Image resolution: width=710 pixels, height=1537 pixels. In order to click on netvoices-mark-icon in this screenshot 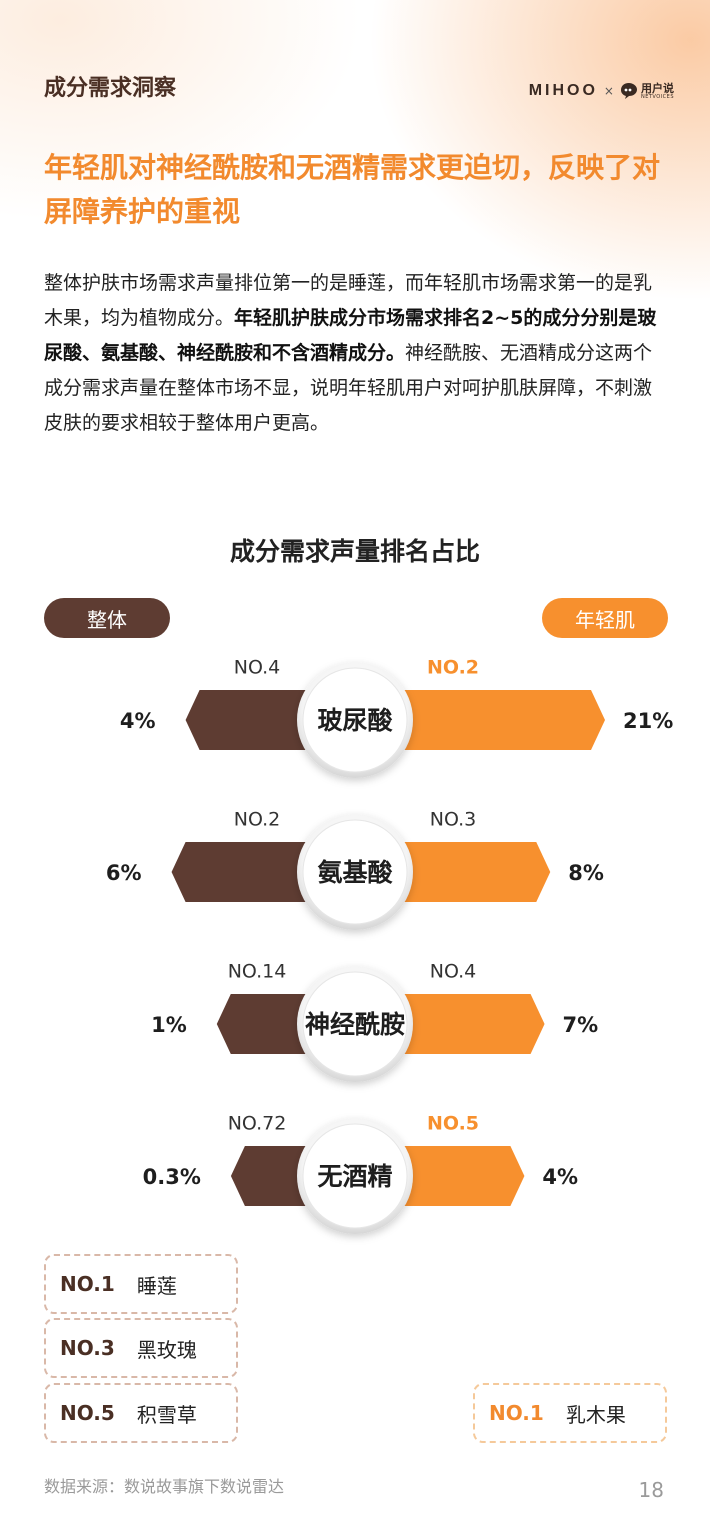, I will do `click(628, 91)`.